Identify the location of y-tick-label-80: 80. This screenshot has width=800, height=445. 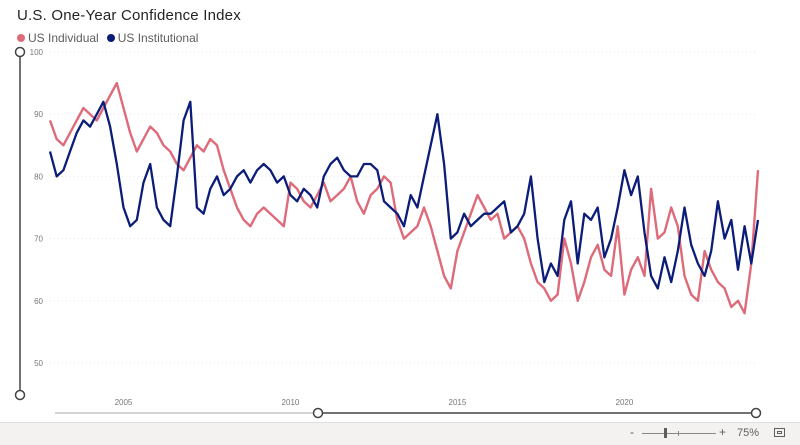
(38, 176).